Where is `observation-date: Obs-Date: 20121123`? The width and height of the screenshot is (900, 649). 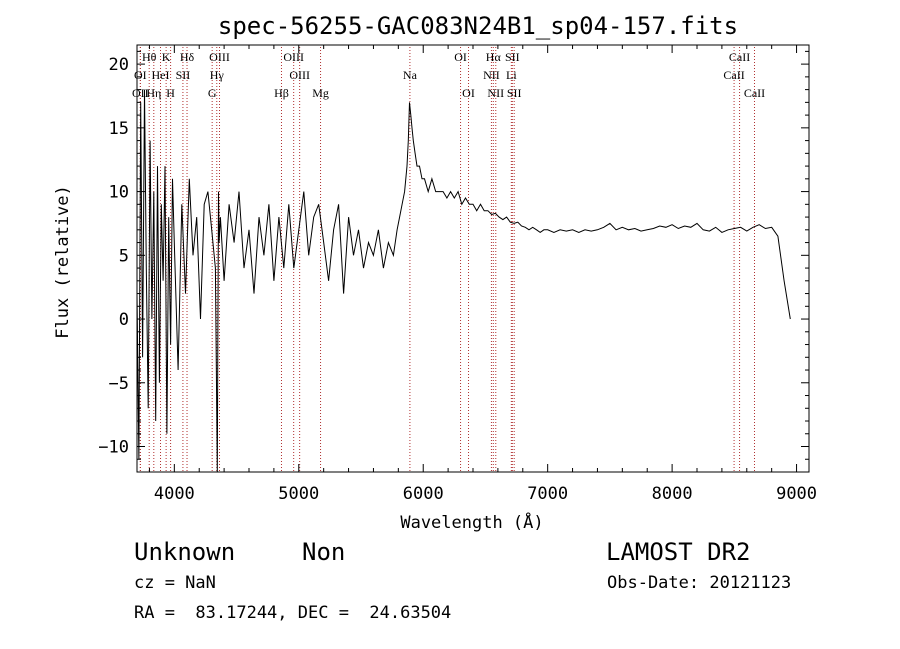 observation-date: Obs-Date: 20121123 is located at coordinates (699, 583).